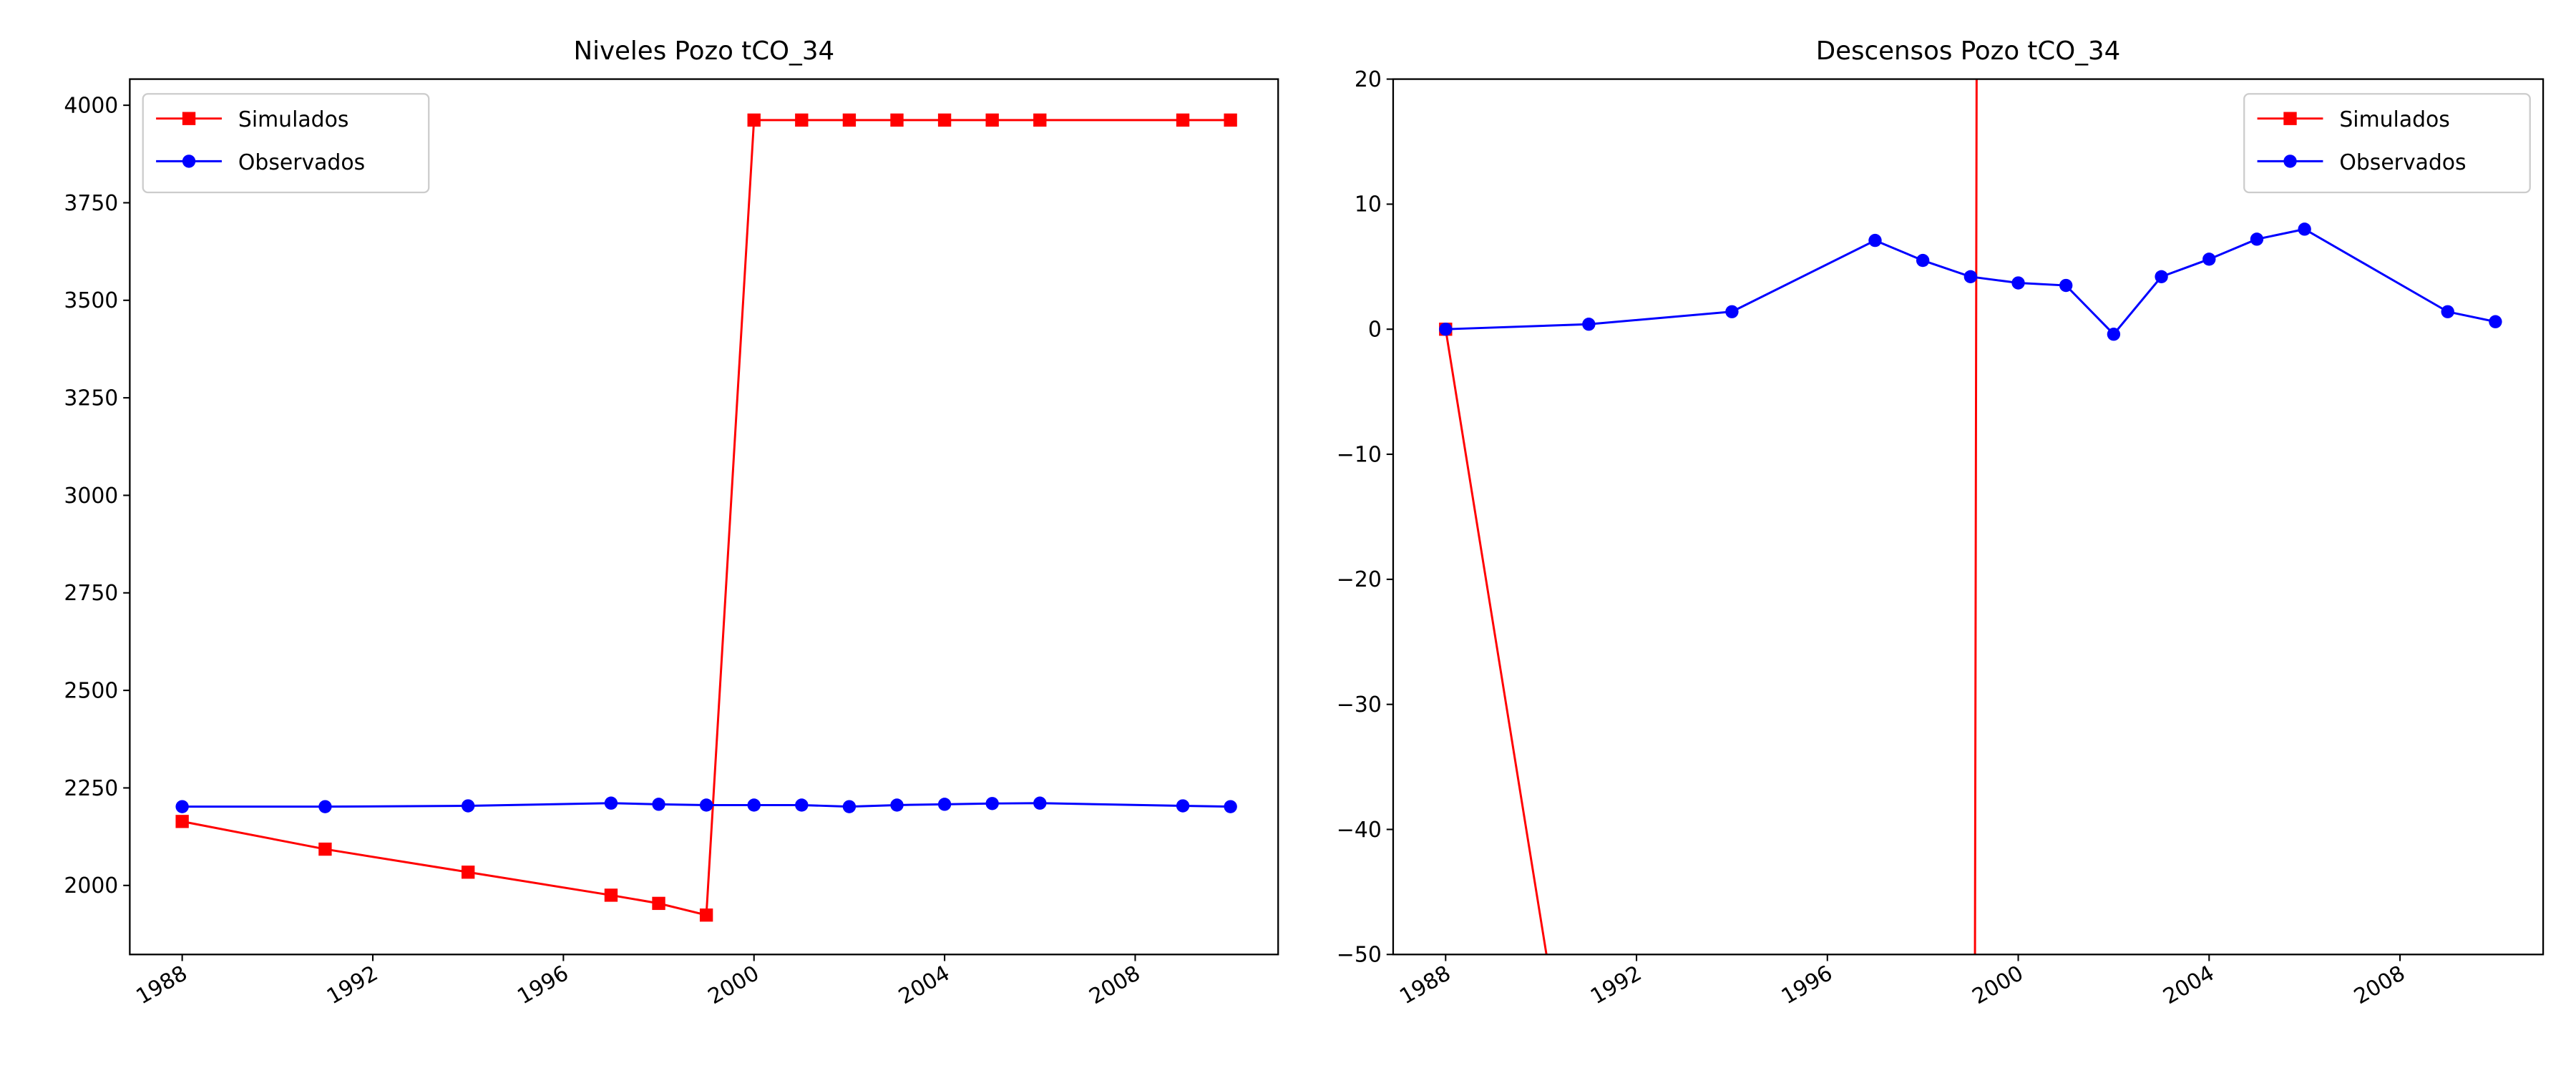  Describe the element at coordinates (91, 690) in the screenshot. I see `y-tick-label: 2500` at that location.